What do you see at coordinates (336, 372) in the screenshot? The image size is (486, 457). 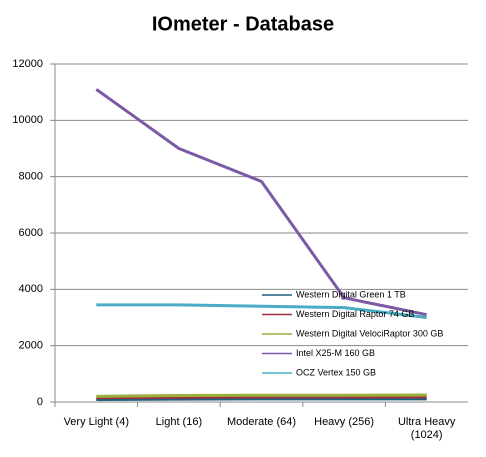 I see `legend-label: OCZ Vertex 150 GB` at bounding box center [336, 372].